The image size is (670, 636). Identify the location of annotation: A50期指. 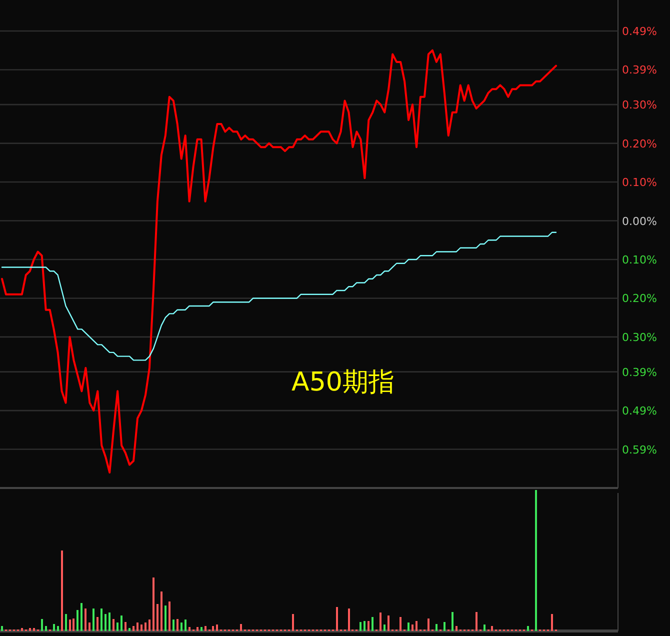
(343, 382).